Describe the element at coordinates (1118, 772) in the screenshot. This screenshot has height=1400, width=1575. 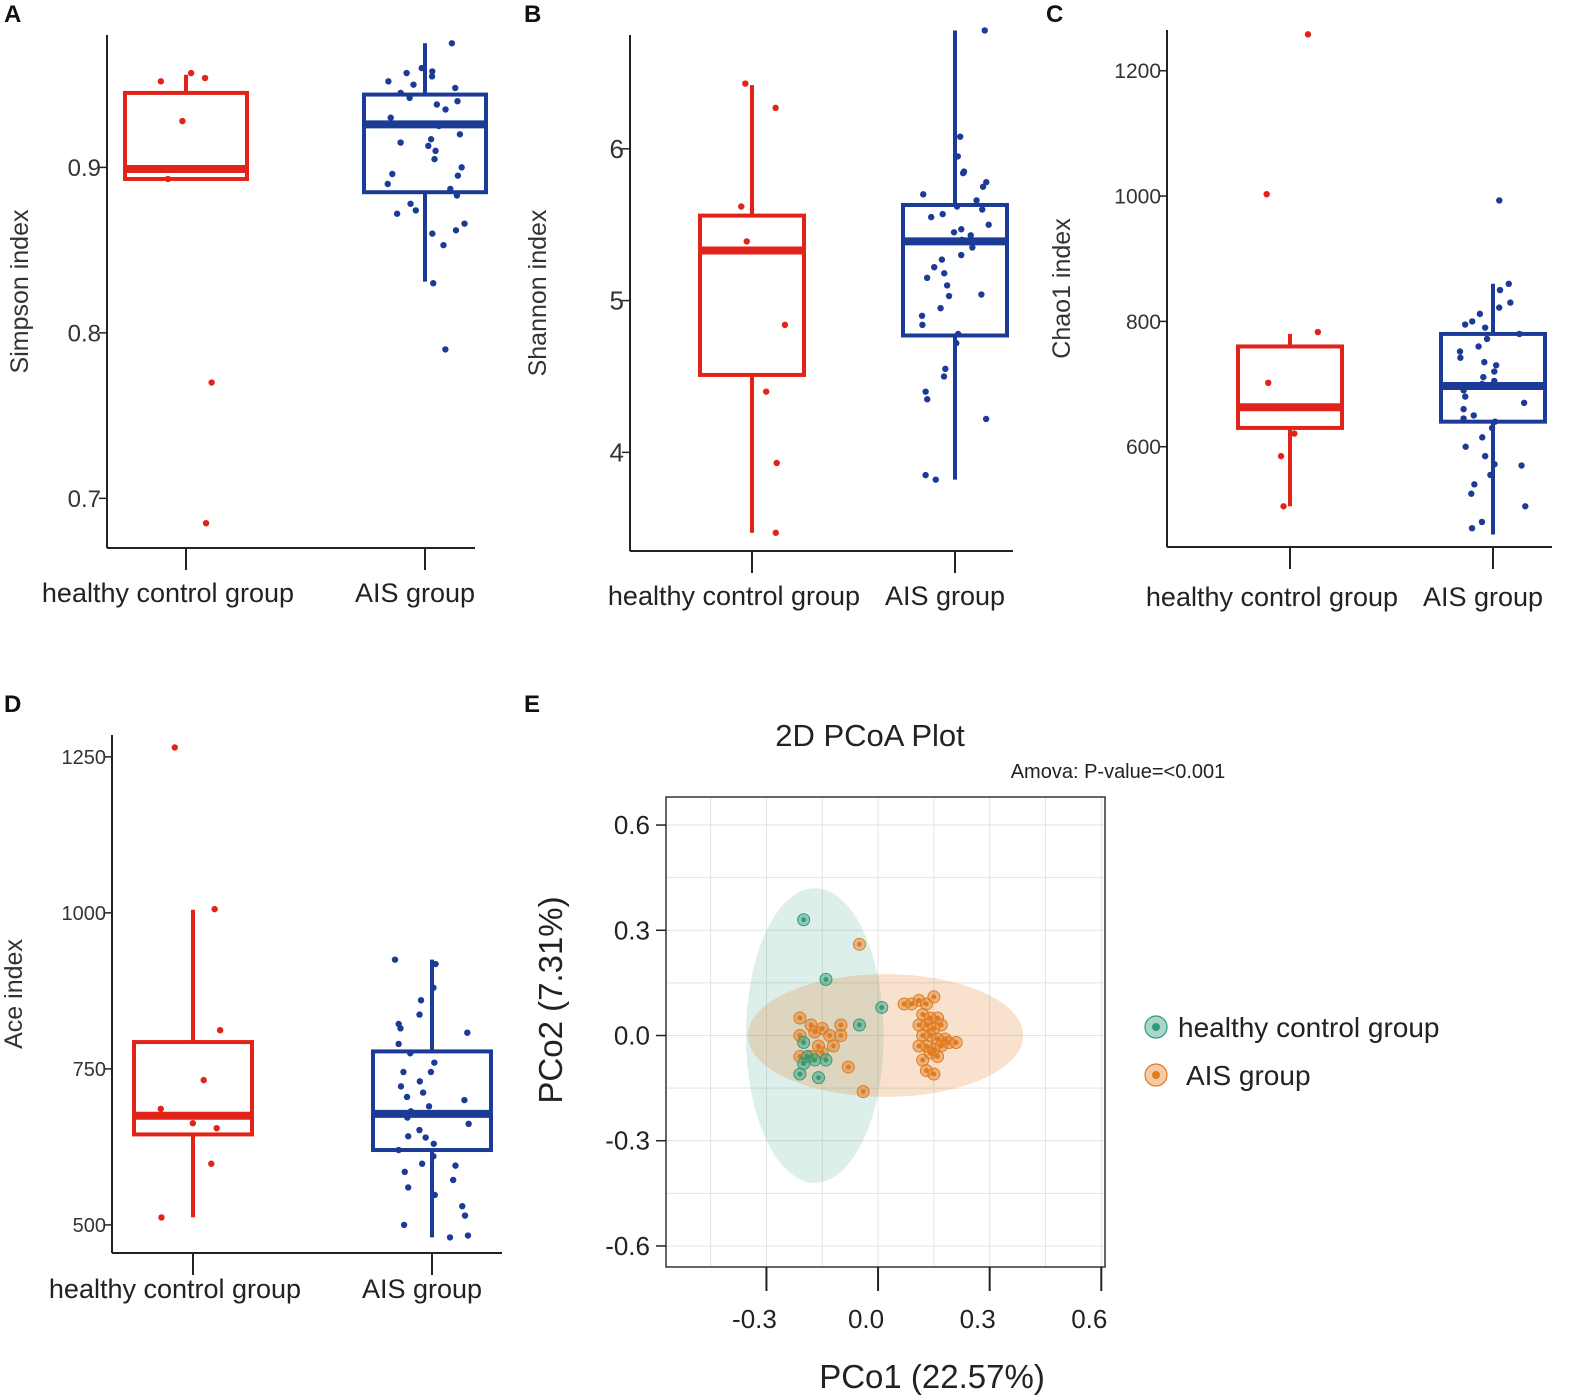
I see `amova-annotation: Amova: P-value=<0.001` at that location.